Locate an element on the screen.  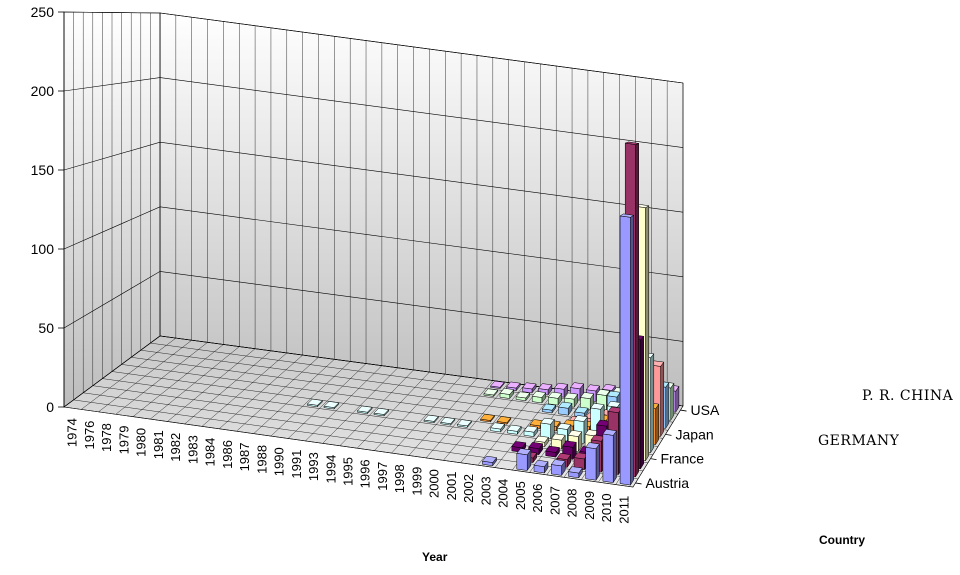
x-tick-label: 1984 is located at coordinates (210, 452).